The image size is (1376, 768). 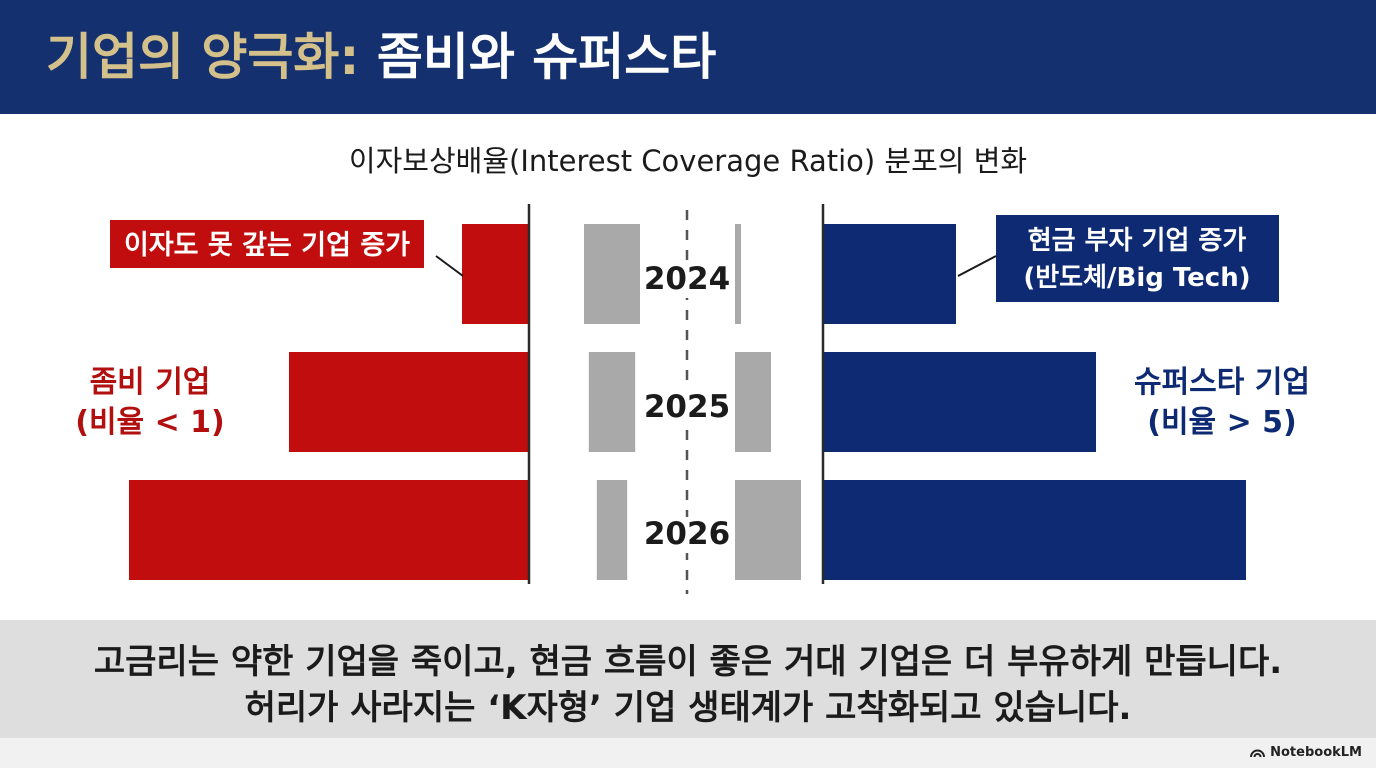 I want to click on year-label-2025: 2025, so click(x=687, y=407).